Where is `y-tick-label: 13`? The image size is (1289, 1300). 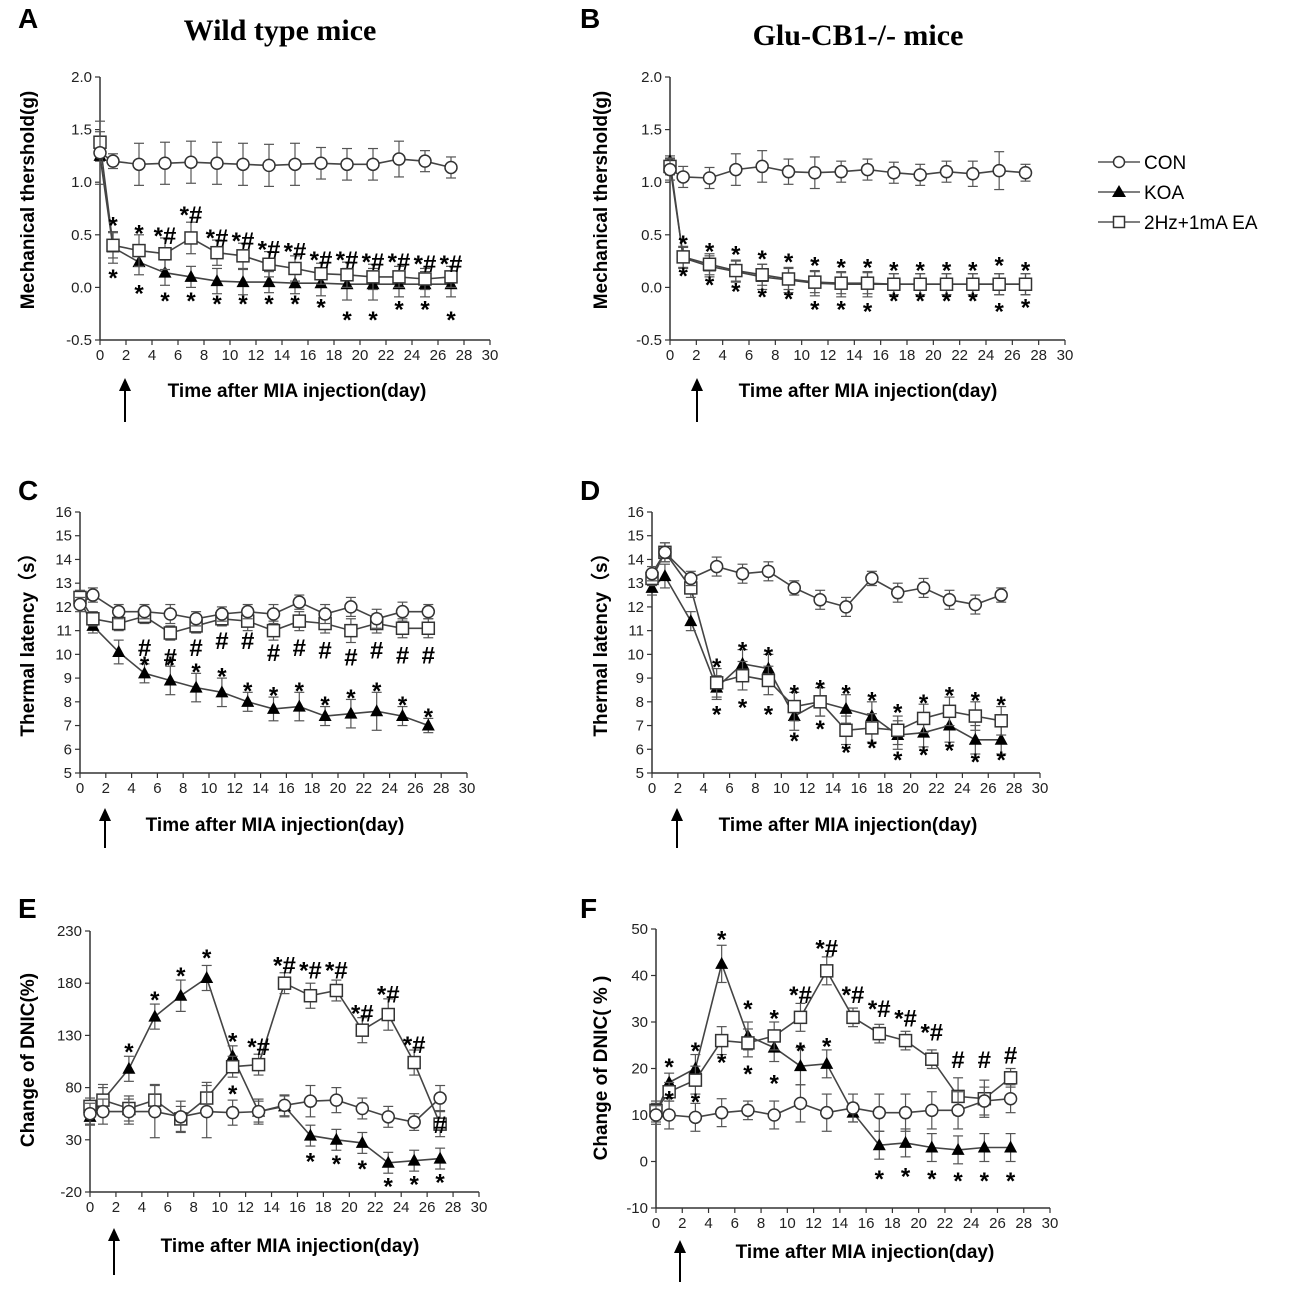 y-tick-label: 13 is located at coordinates (63, 583).